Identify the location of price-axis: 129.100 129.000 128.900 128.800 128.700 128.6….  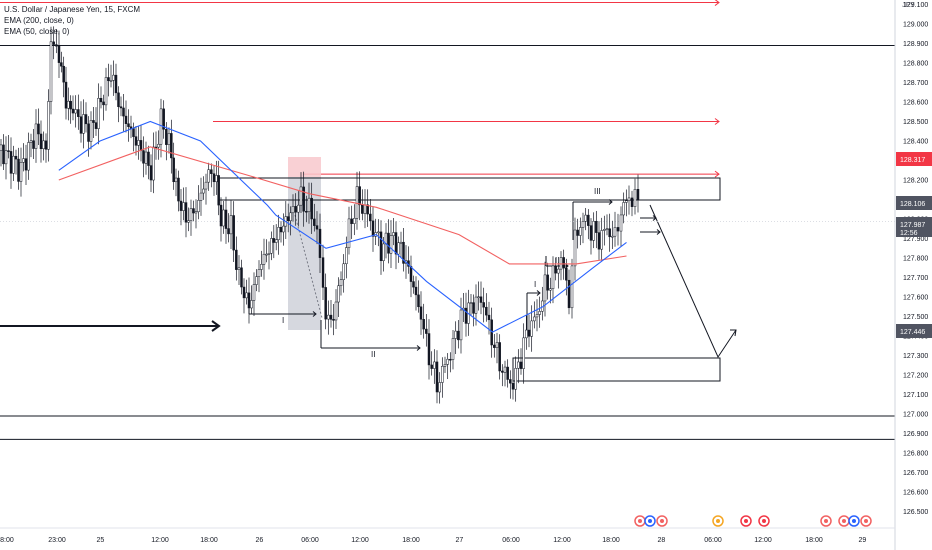
(911, 275).